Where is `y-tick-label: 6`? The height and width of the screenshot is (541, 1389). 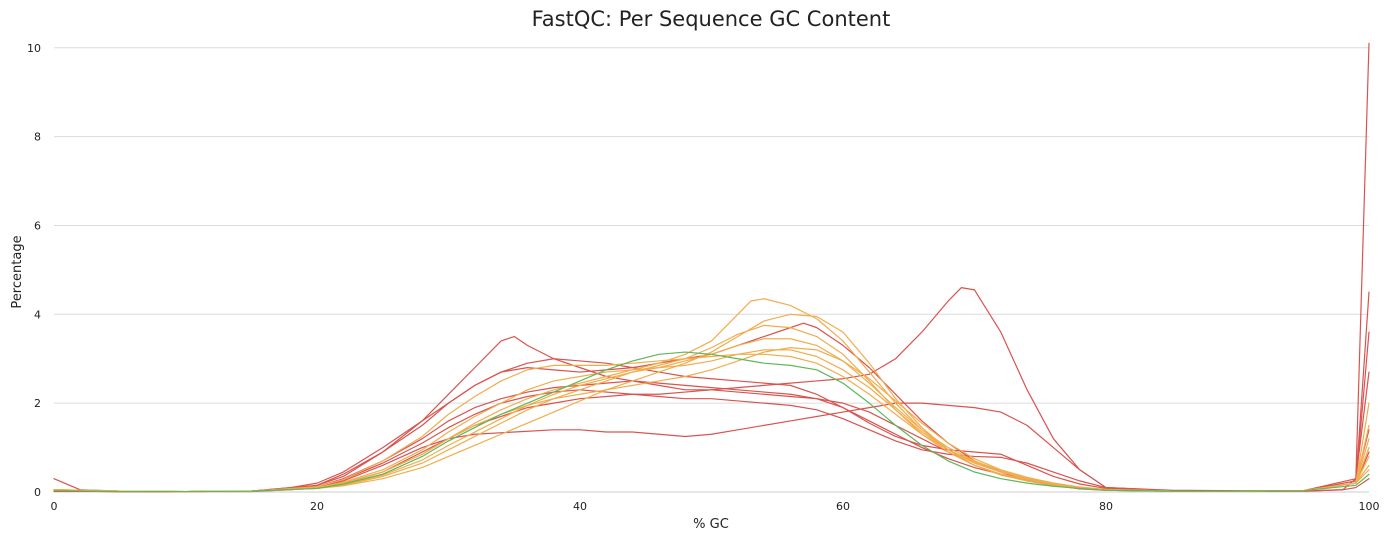 y-tick-label: 6 is located at coordinates (37, 225).